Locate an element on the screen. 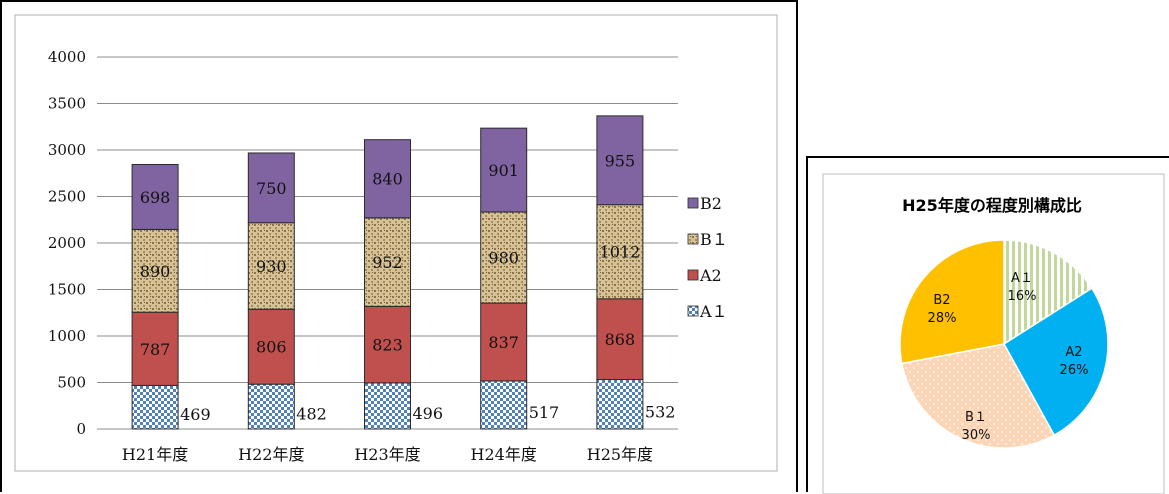 Image resolution: width=1169 pixels, height=494 pixels. data-label-b1: 890 is located at coordinates (155, 271).